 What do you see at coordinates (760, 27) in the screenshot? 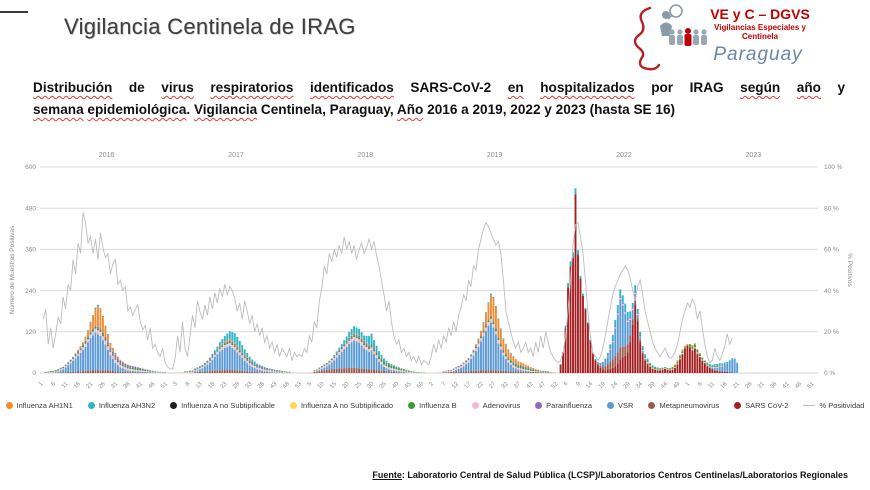
I see `logo-subtitle-1: Vigilancias Especiales y` at bounding box center [760, 27].